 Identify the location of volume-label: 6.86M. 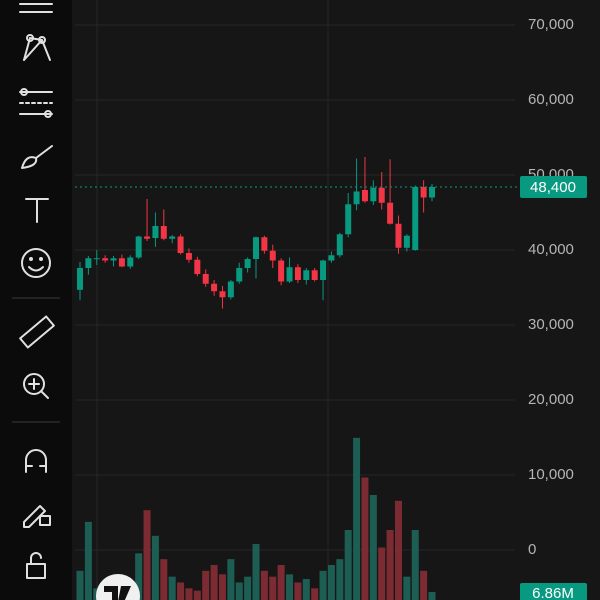
(553, 592).